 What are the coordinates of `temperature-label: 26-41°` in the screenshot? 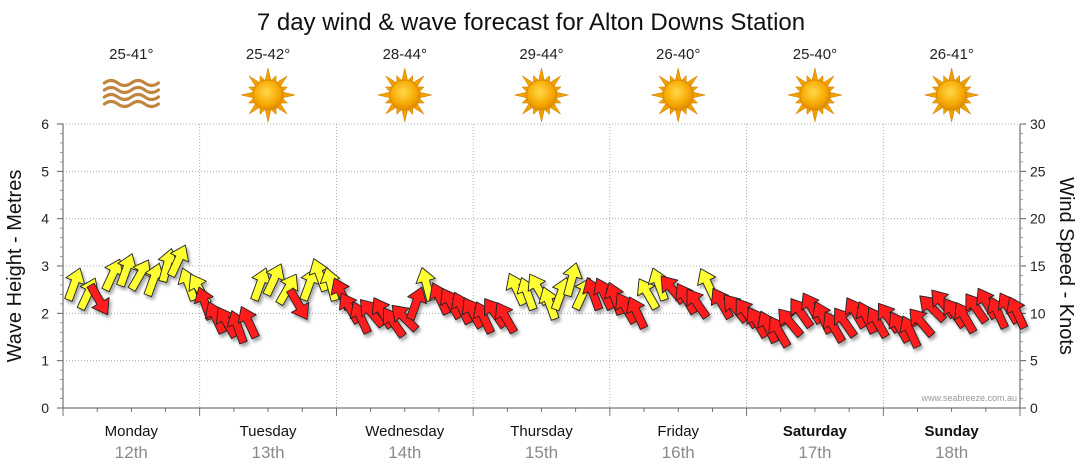 It's located at (951, 54).